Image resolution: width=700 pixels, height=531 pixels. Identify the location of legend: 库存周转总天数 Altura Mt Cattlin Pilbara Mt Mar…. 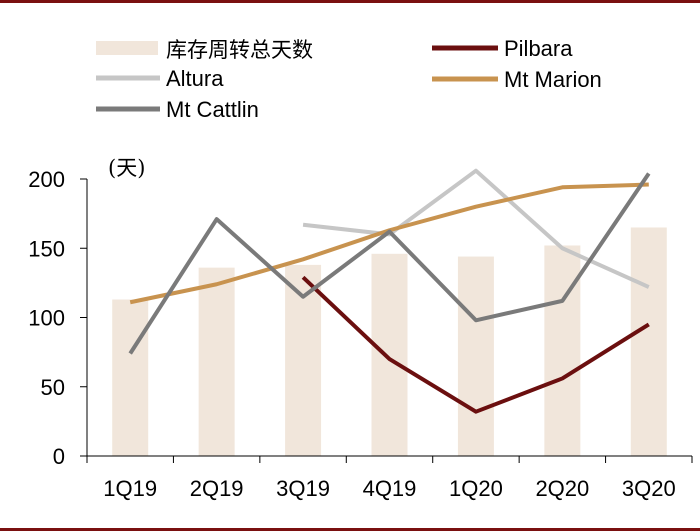
(349, 79).